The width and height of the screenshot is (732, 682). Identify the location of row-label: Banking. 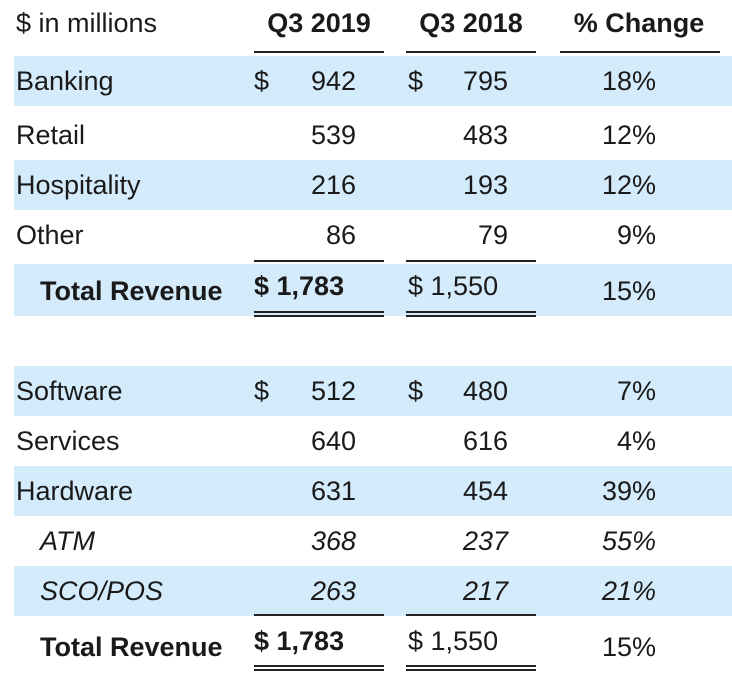
(65, 81).